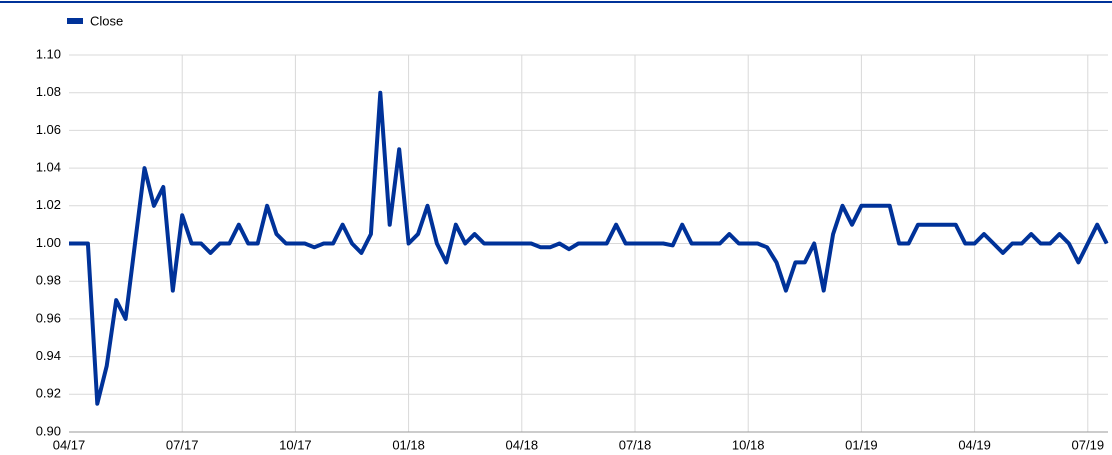 The image size is (1112, 455). Describe the element at coordinates (408, 444) in the screenshot. I see `x-tick-label: 01/18` at that location.